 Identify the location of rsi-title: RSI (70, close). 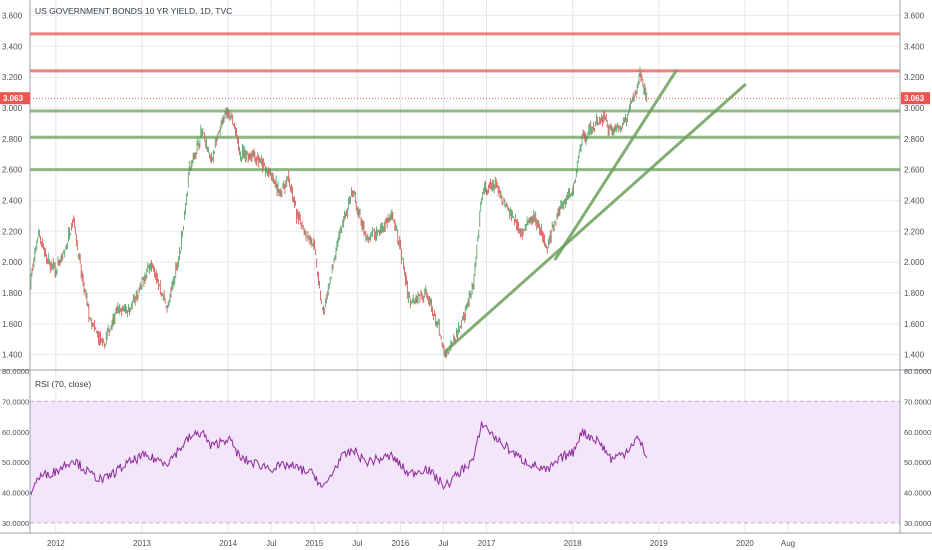
(63, 384).